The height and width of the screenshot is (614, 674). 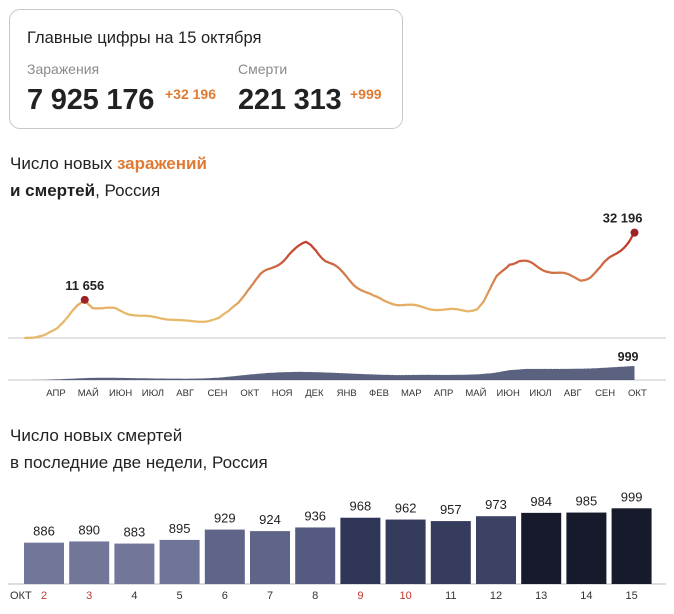 I want to click on summary-title: Главные цифры на 15 октября, so click(x=144, y=38).